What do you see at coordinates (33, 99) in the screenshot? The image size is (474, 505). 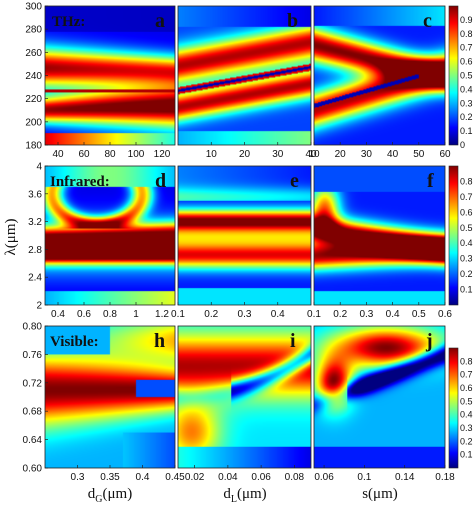 I see `y-tick-label: 220` at bounding box center [33, 99].